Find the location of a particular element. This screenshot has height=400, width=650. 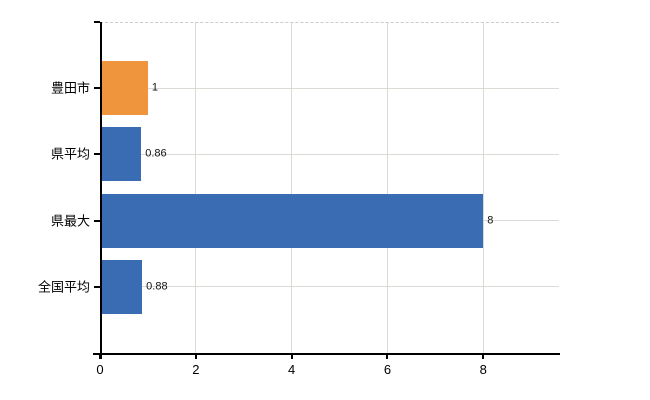

x-axis-tick-label: 6 is located at coordinates (387, 369).